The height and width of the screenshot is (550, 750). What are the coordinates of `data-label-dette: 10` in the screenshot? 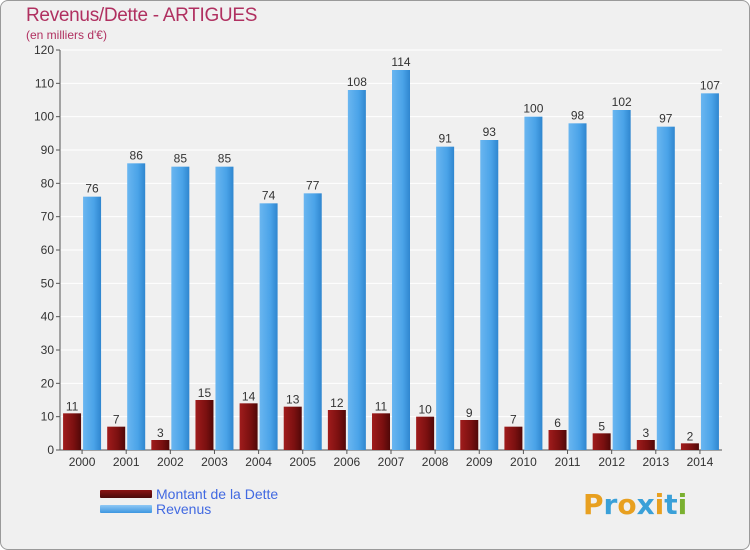 It's located at (425, 410).